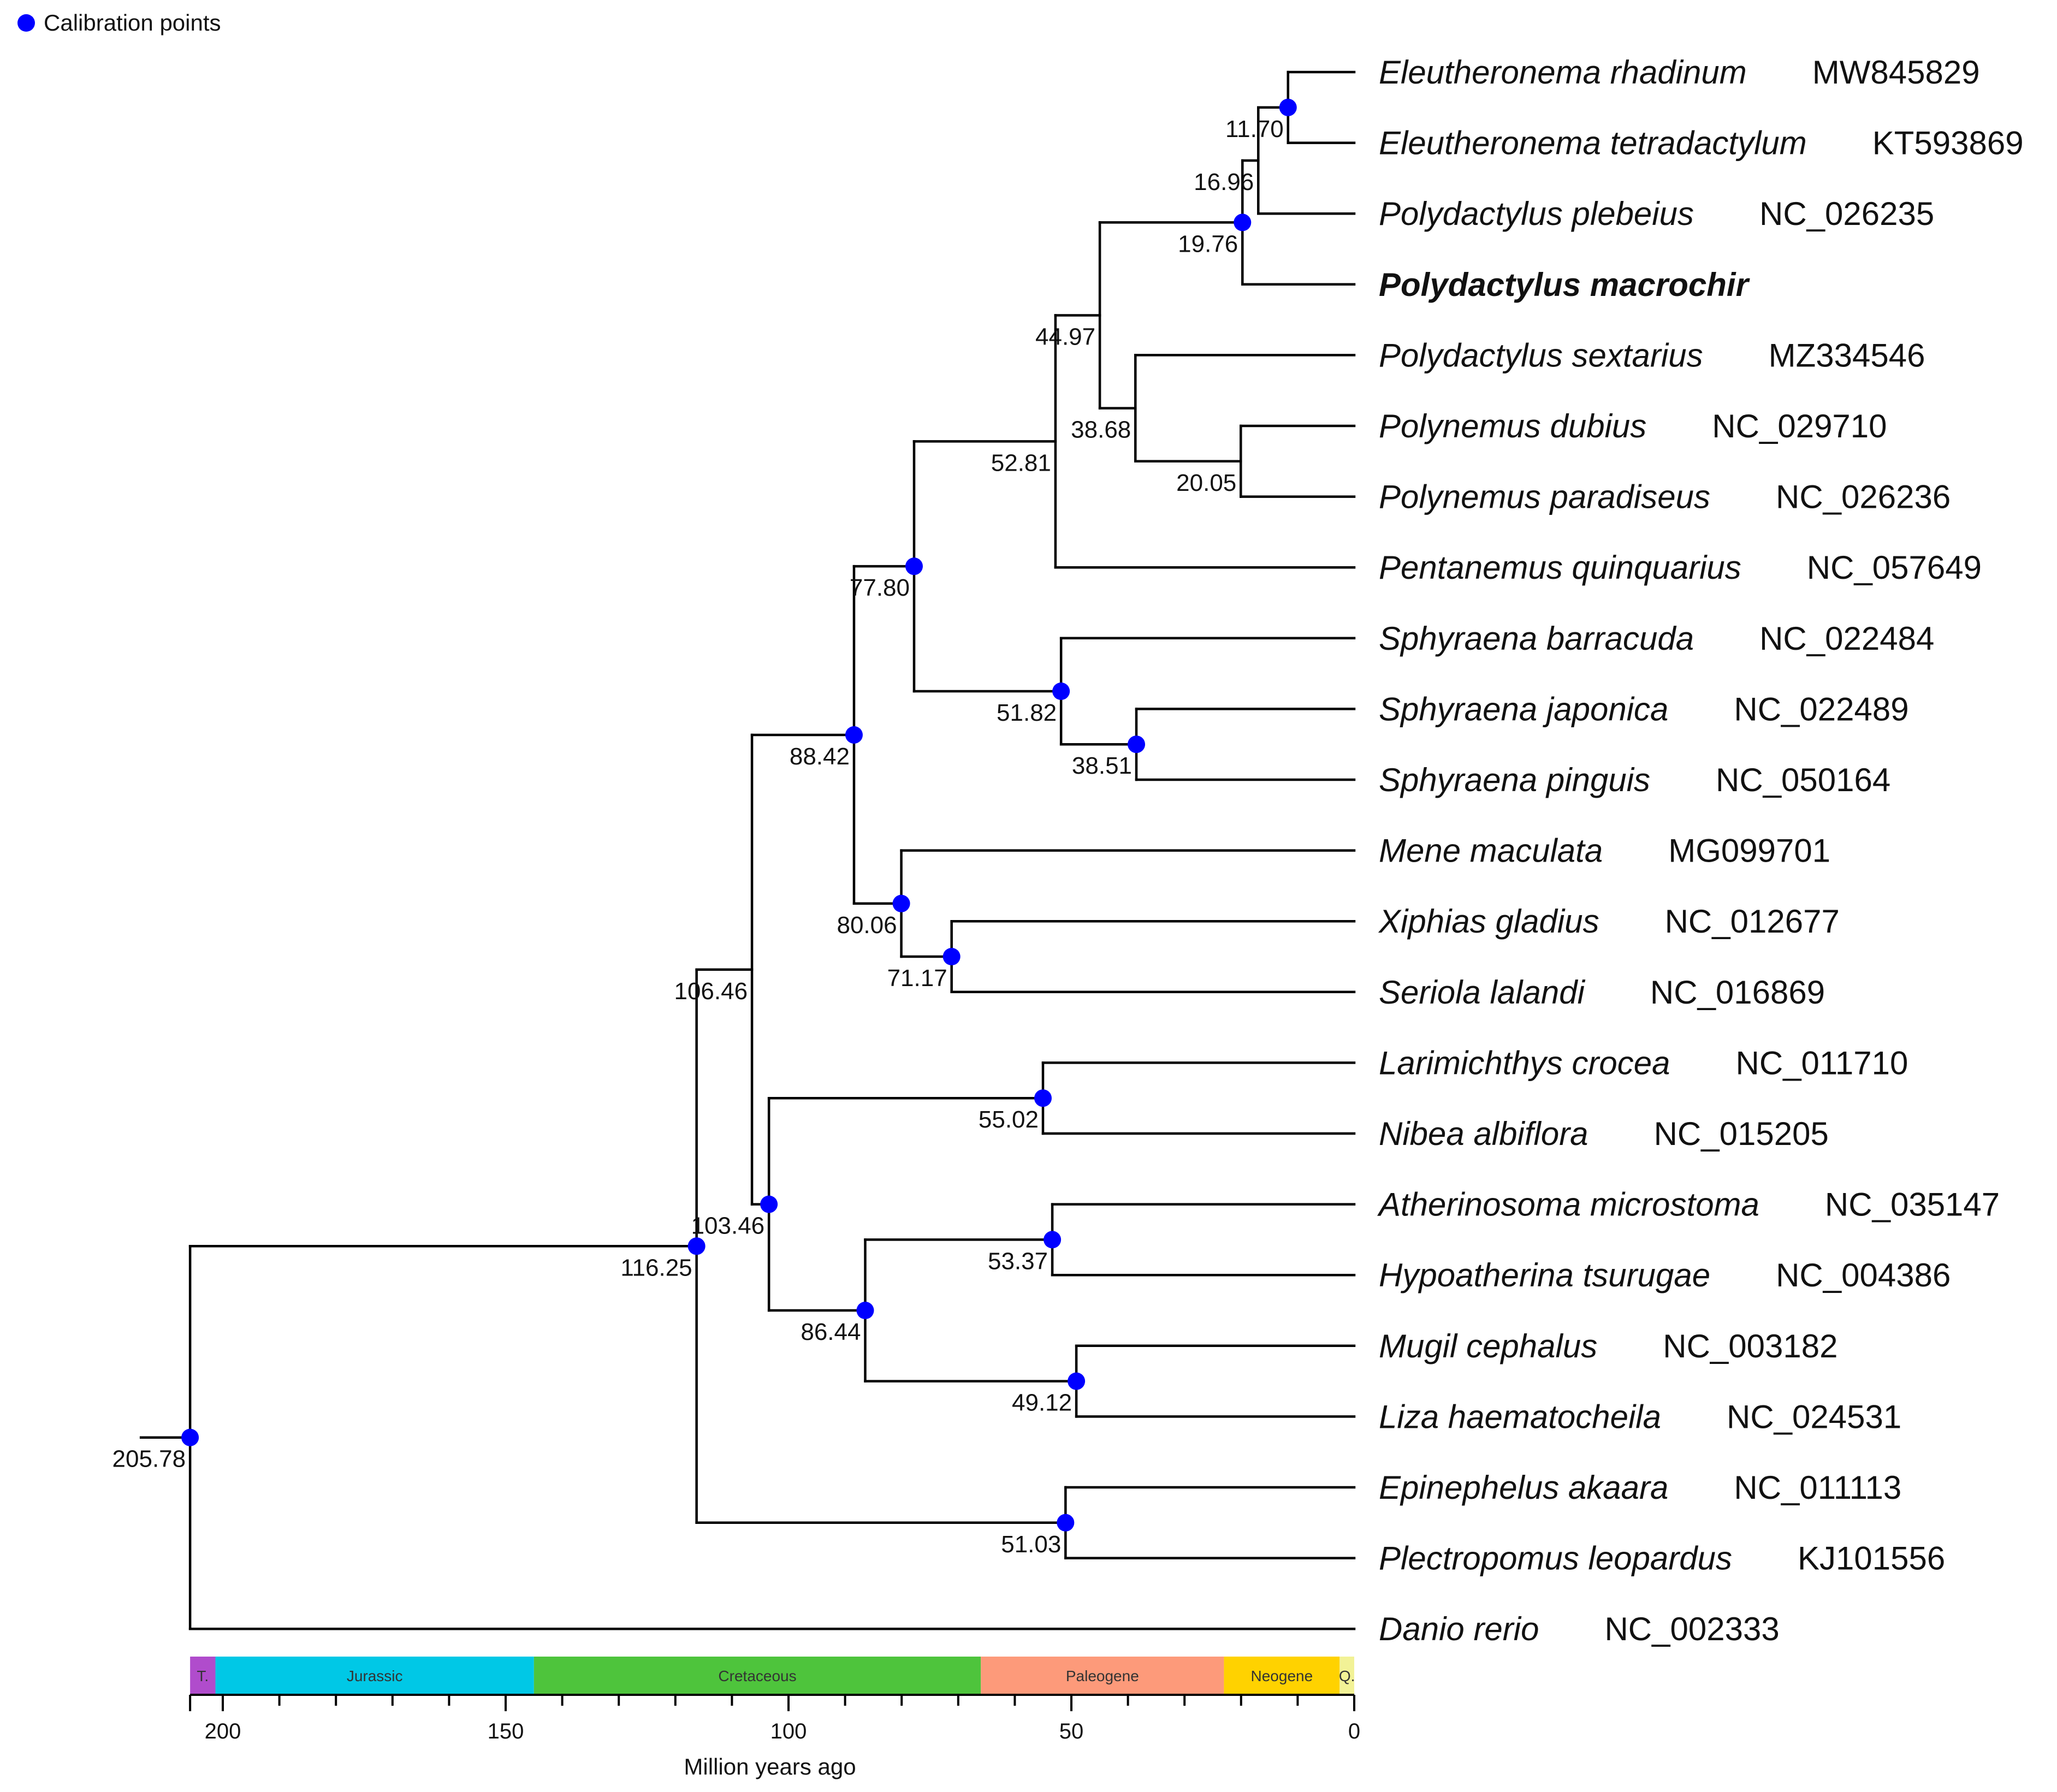 Image resolution: width=2057 pixels, height=1792 pixels. I want to click on accession-number: MG099701, so click(1749, 851).